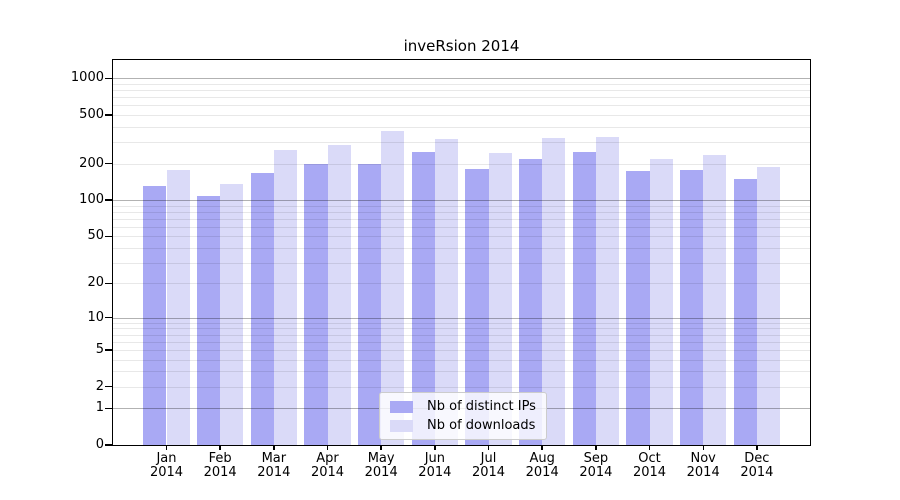 Image resolution: width=900 pixels, height=500 pixels. Describe the element at coordinates (542, 465) in the screenshot. I see `x-tick-label-aug: Aug 2014` at that location.